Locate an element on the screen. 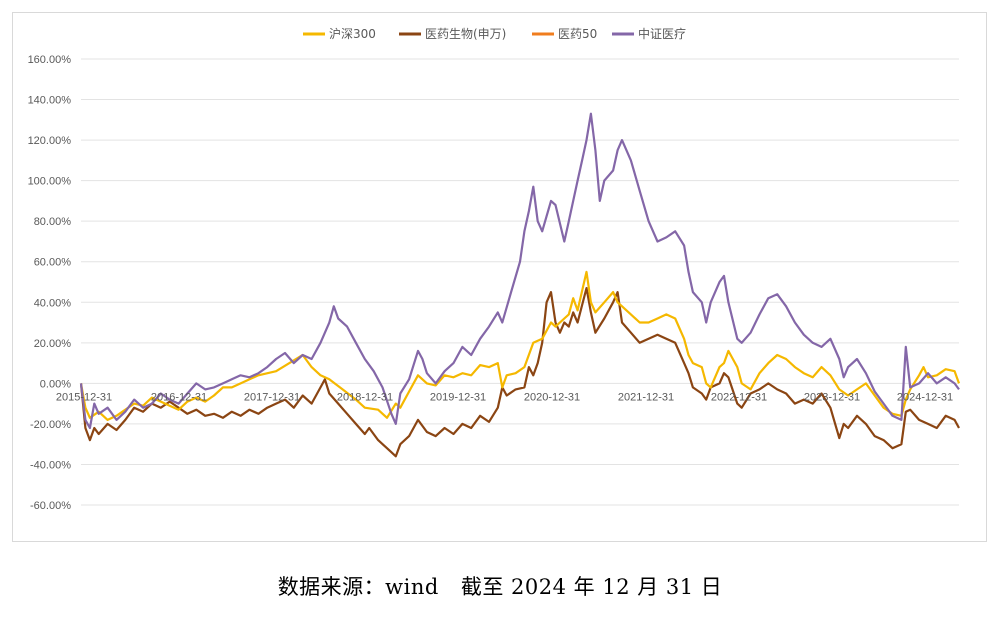 The width and height of the screenshot is (1000, 634). source-caption: 数据来源：wind 截至 2024 年 12 月 31 日 is located at coordinates (500, 586).